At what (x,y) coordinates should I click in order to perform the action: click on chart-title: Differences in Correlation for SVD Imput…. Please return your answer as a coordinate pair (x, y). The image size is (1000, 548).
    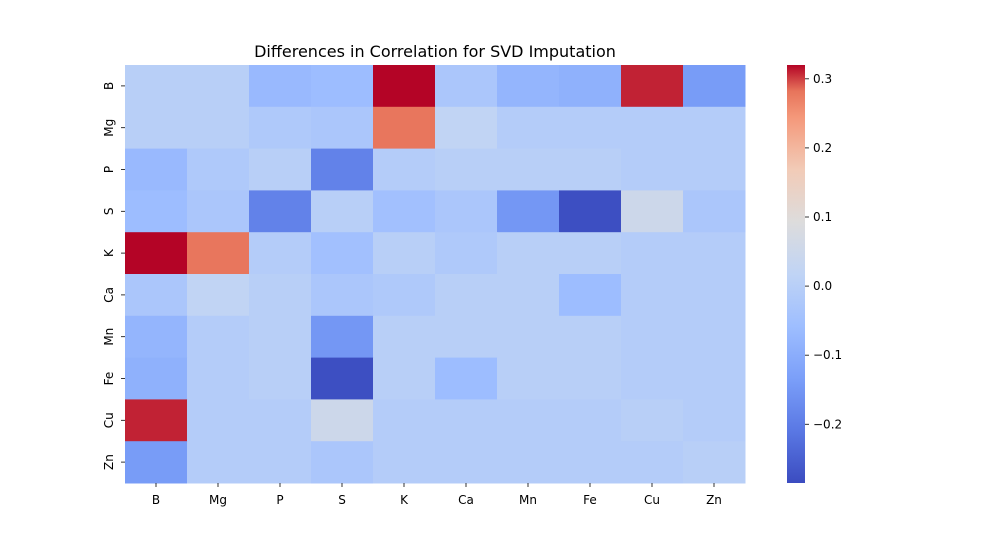
    Looking at the image, I should click on (435, 51).